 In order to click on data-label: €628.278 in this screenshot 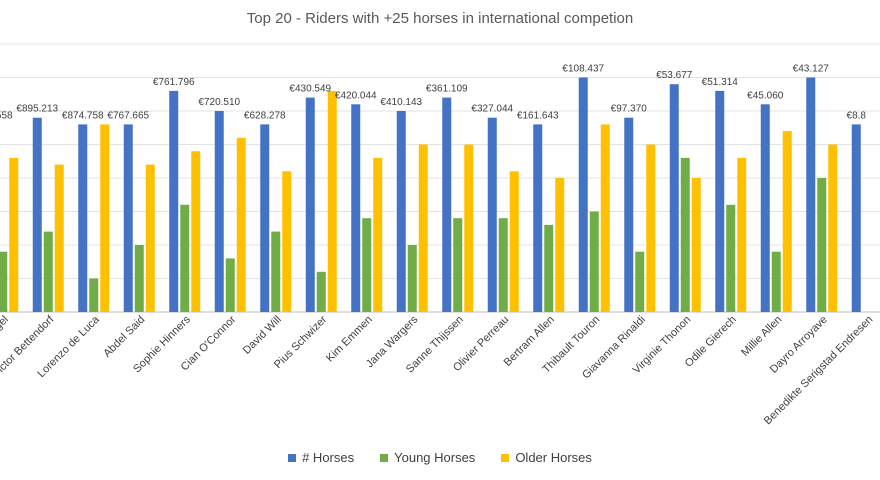, I will do `click(265, 115)`.